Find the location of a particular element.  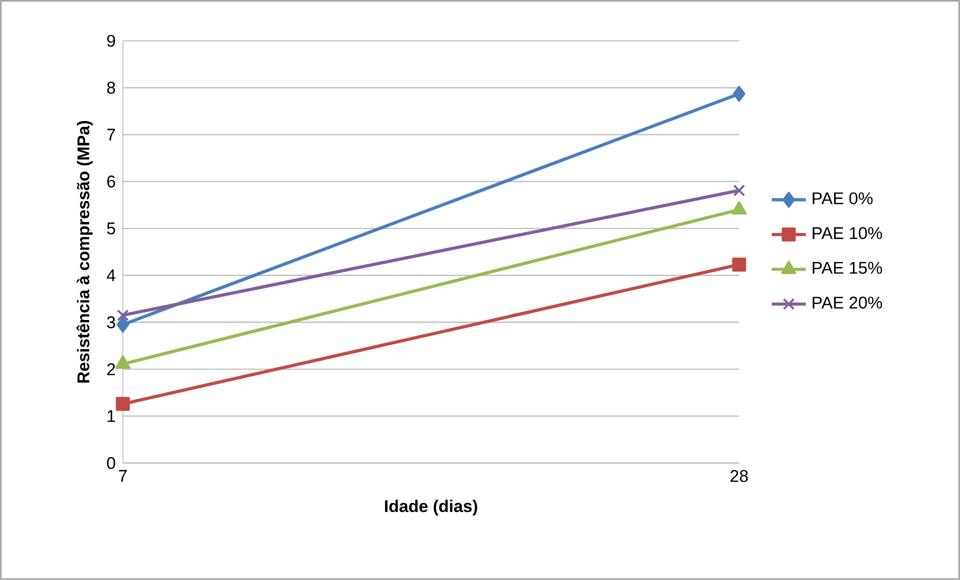

y-axis-title: Resistência à compressão (MPa) is located at coordinates (84, 252).